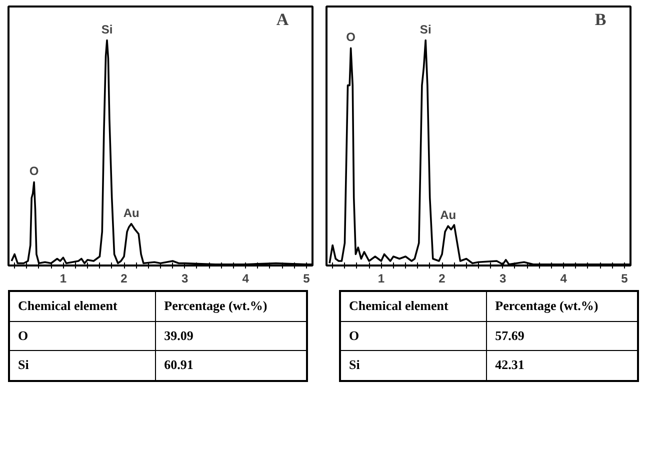  Describe the element at coordinates (231, 365) in the screenshot. I see `data-label: 60.91` at that location.